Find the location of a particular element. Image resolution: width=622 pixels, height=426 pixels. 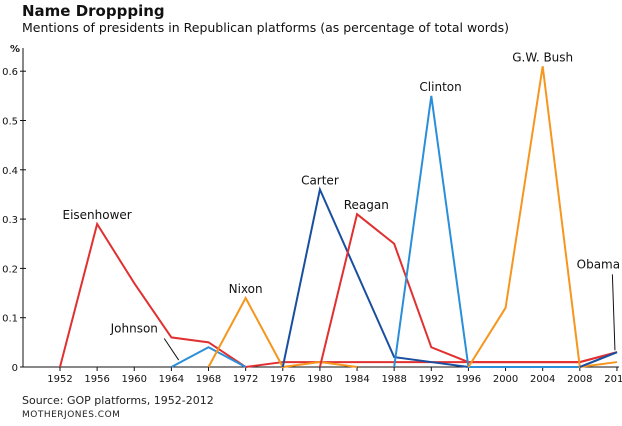

x-tick-label: 2000 is located at coordinates (505, 379).